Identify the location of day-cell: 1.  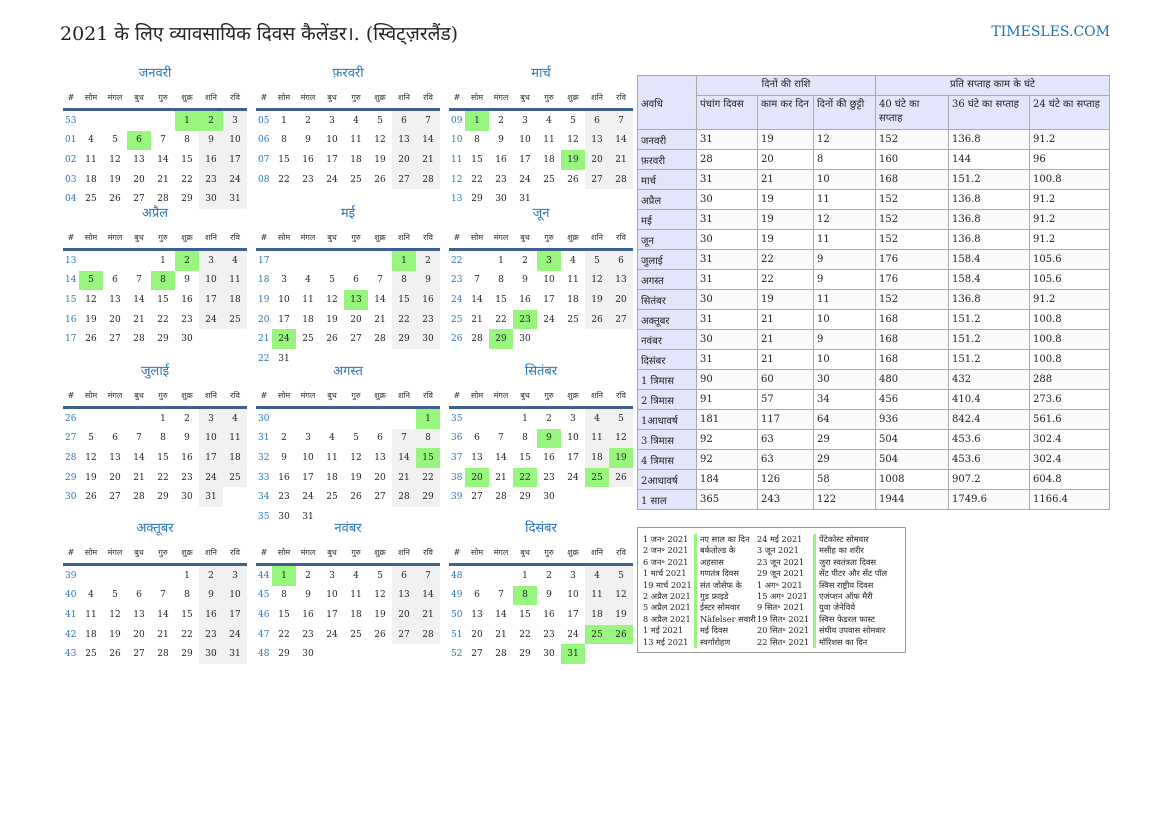
(163, 418).